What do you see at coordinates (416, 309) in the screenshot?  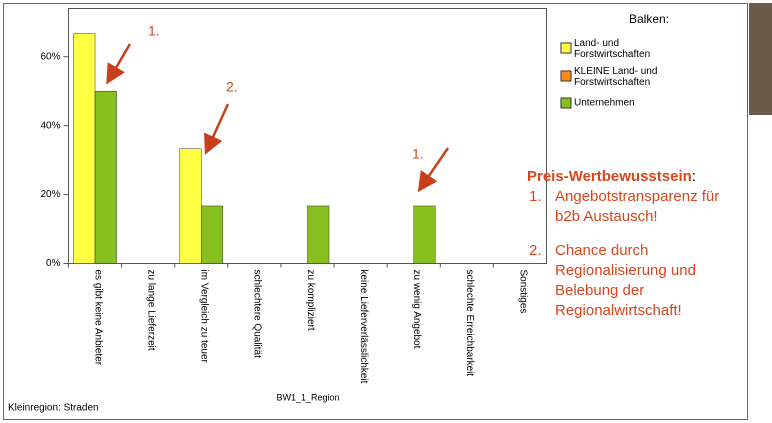 I see `x-tick-label: zu wenig Angebot` at bounding box center [416, 309].